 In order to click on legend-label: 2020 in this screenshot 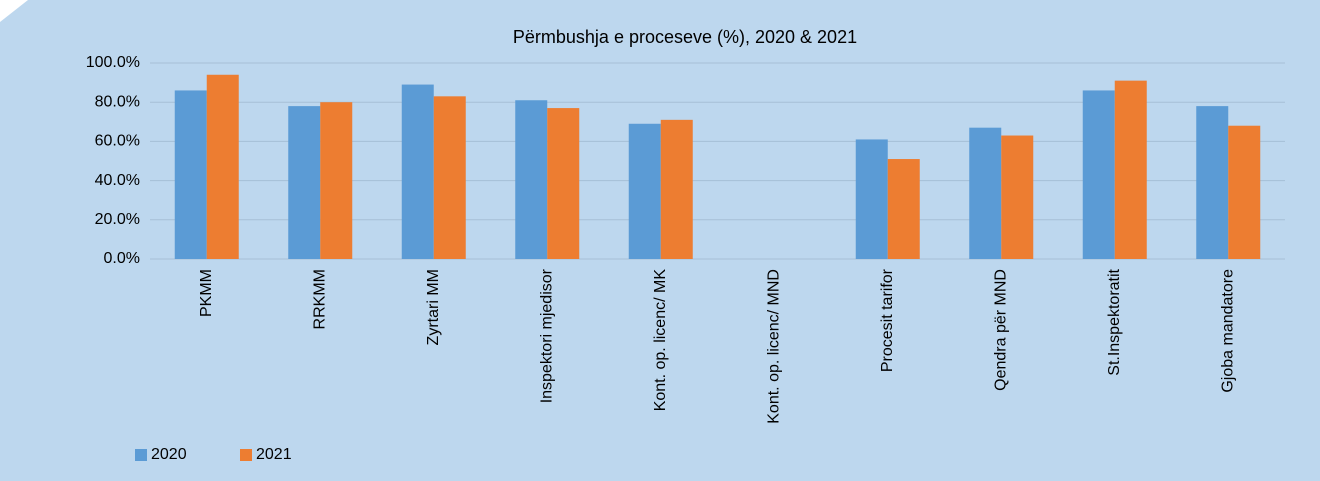, I will do `click(169, 454)`.